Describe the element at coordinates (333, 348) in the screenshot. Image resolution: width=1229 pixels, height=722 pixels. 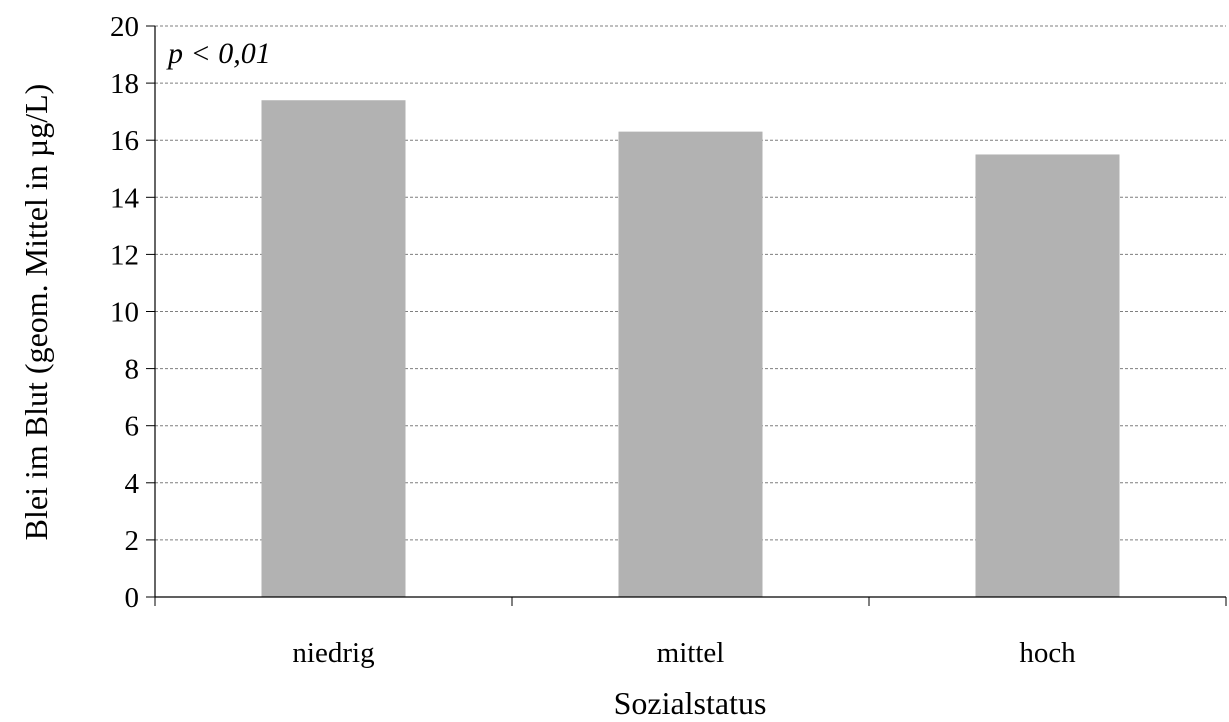
I see `bar-niedrig` at that location.